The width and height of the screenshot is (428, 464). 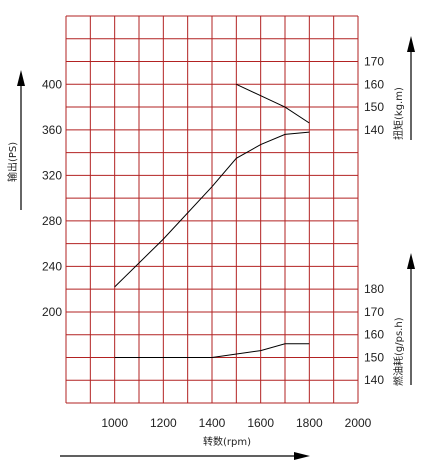 I want to click on x-tick-label: 1400, so click(x=212, y=423).